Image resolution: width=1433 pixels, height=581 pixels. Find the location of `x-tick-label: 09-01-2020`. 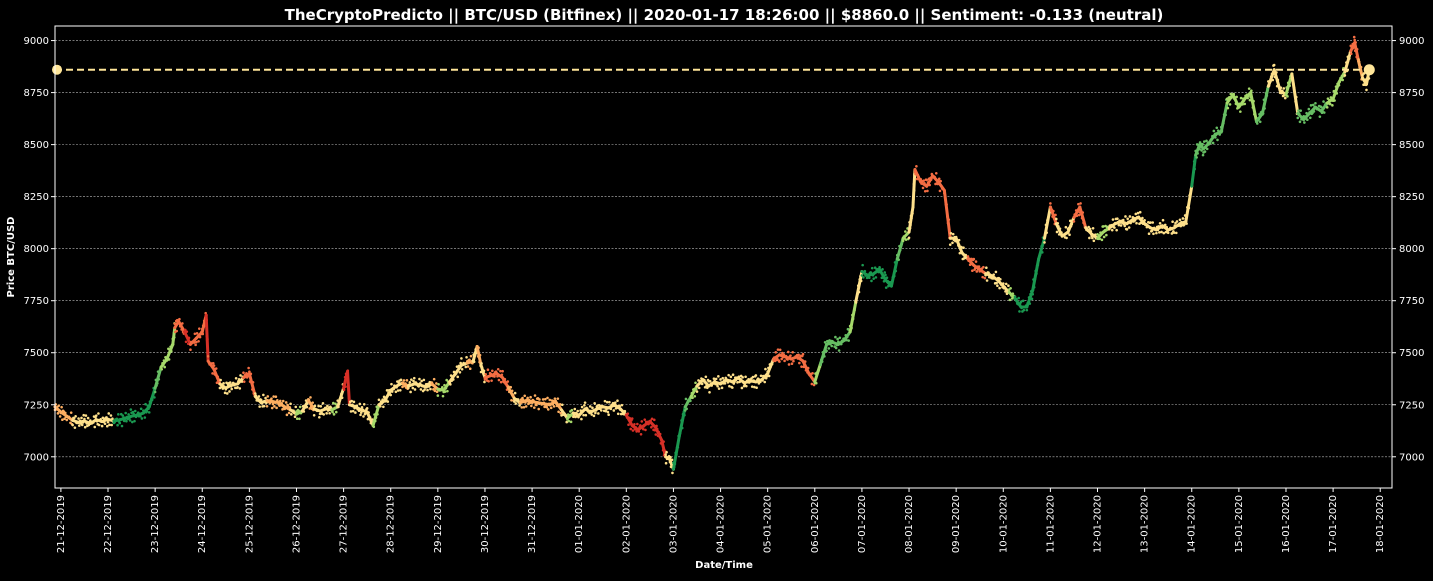

x-tick-label: 09-01-2020 is located at coordinates (956, 524).